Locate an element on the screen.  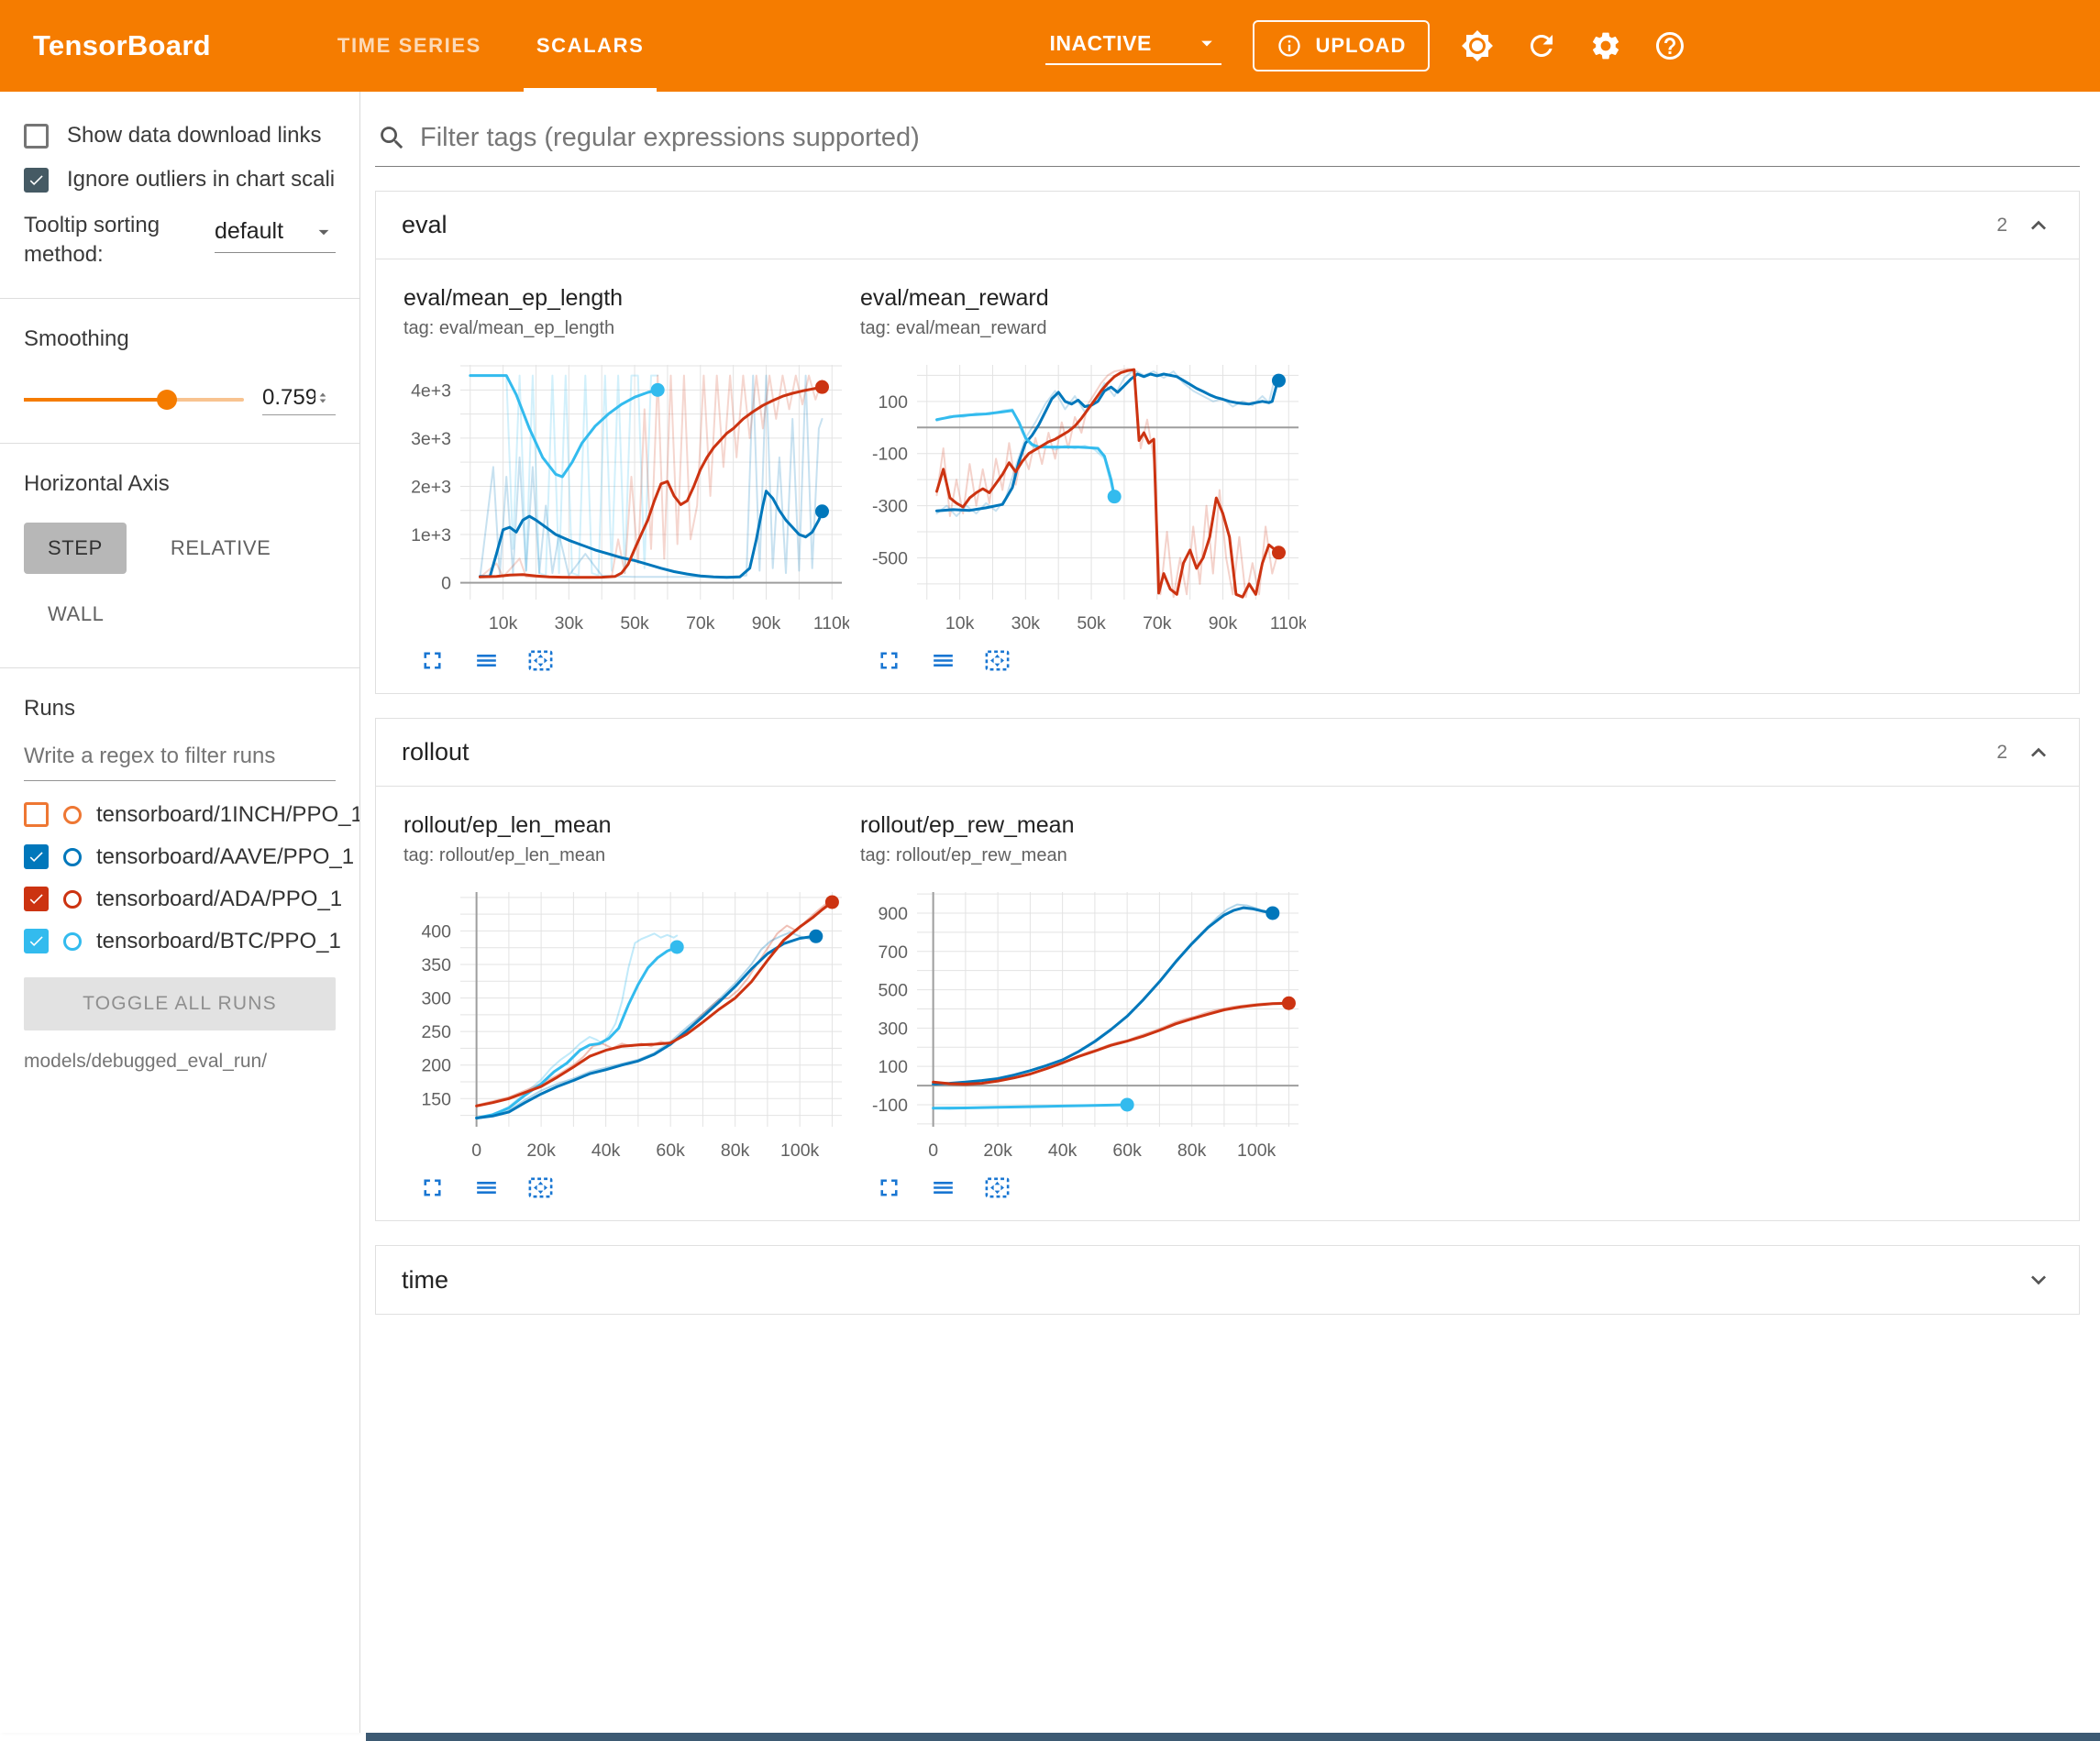
run-row: tensorboard/ADA/PPO_1 is located at coordinates (183, 899).